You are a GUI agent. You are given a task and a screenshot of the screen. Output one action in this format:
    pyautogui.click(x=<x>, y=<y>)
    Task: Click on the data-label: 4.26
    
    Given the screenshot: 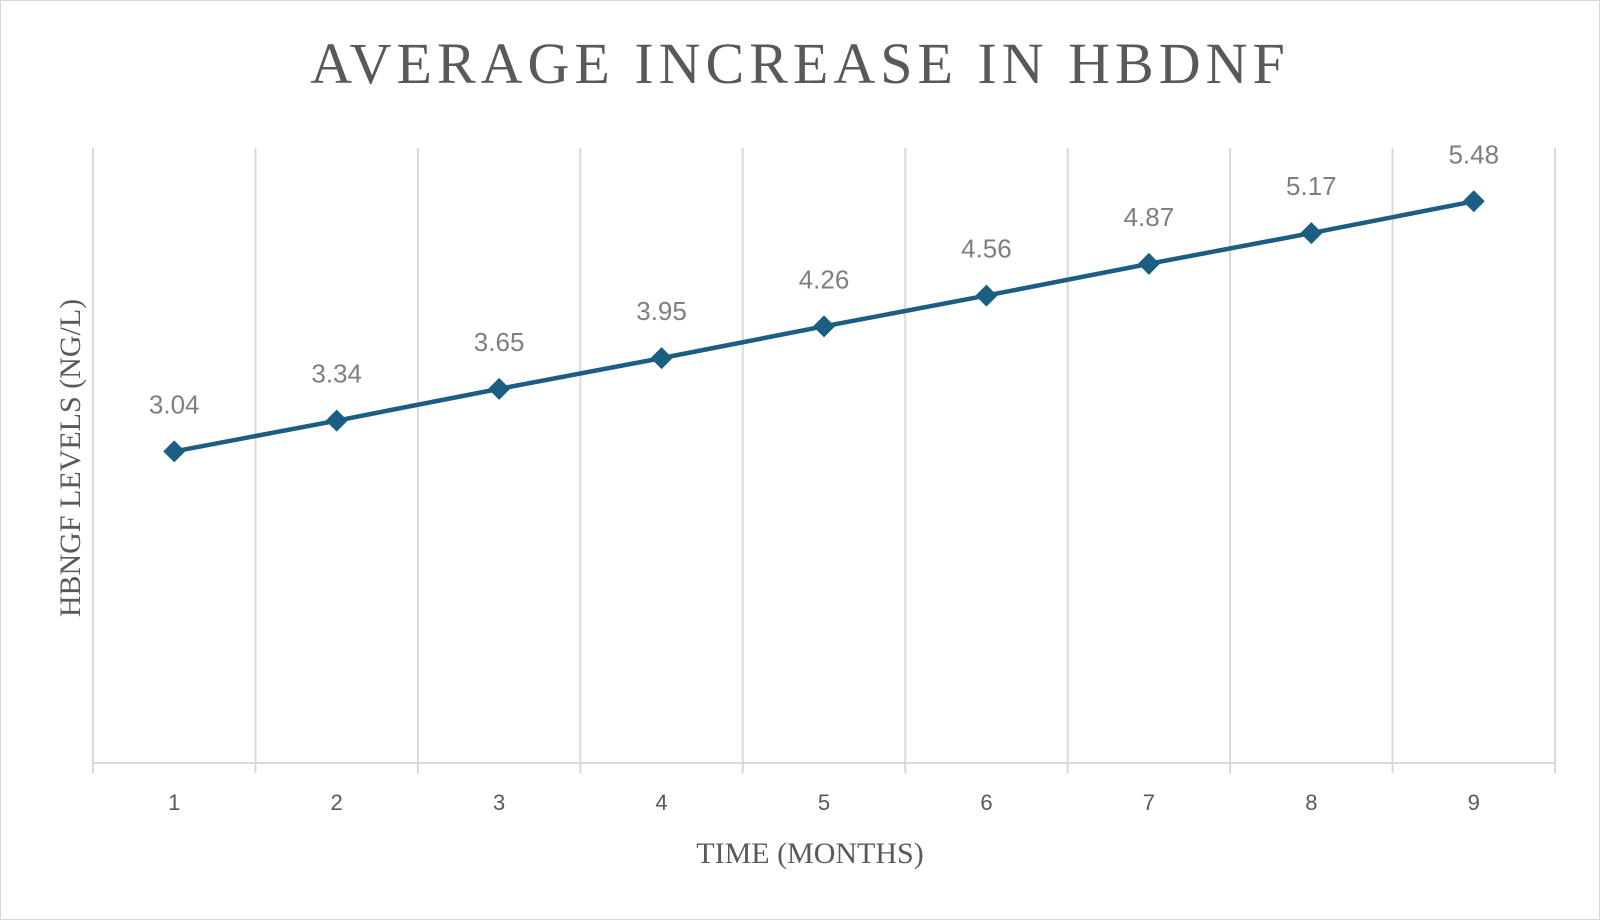 What is the action you would take?
    pyautogui.click(x=824, y=279)
    